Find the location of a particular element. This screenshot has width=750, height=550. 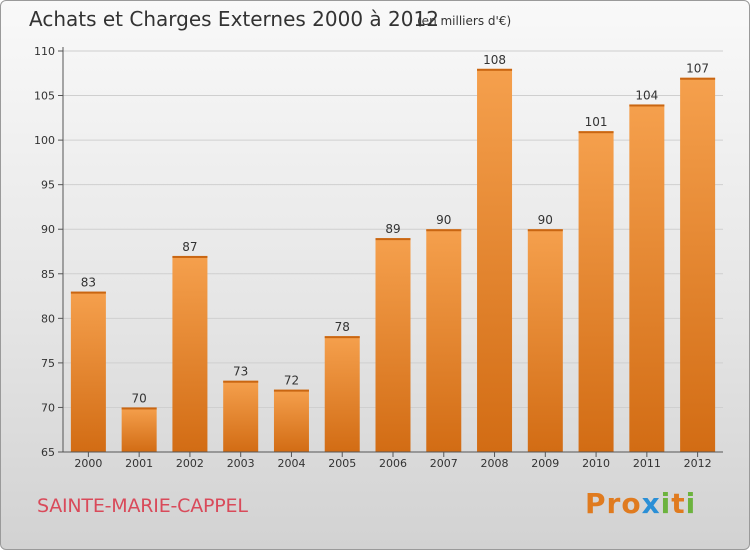

proxiti-logo: Proxiti is located at coordinates (640, 503).